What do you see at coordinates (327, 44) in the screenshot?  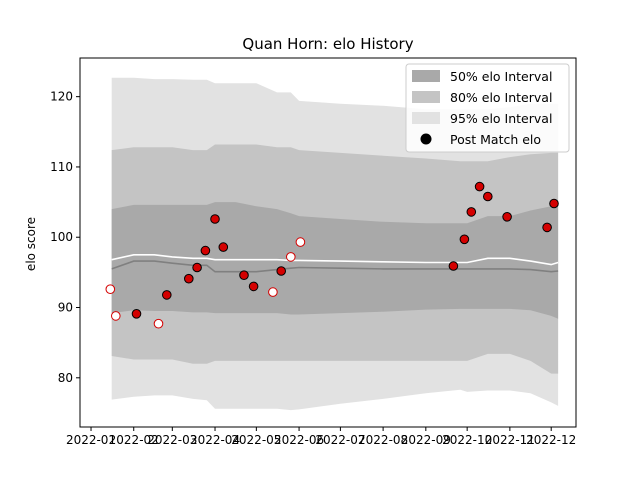 I see `chart-title: Quan Horn: elo History` at bounding box center [327, 44].